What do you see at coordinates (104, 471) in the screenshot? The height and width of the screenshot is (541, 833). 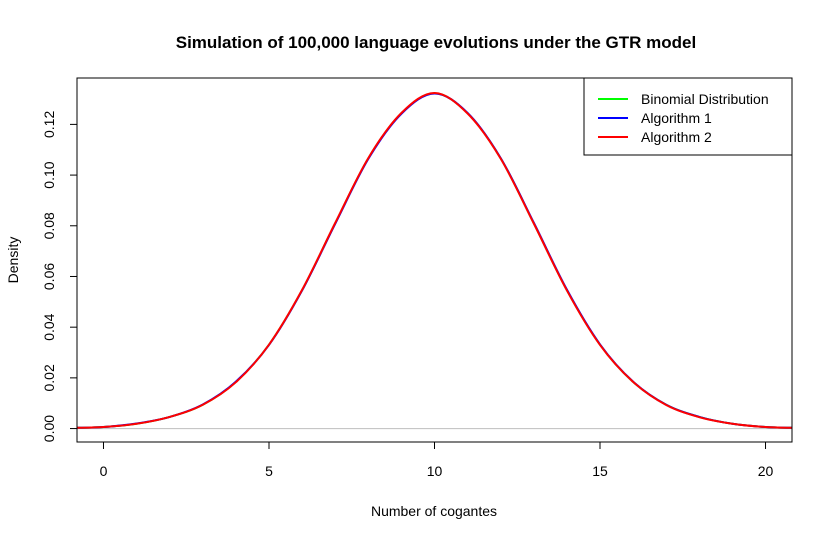 I see `x-tick-label: 0` at bounding box center [104, 471].